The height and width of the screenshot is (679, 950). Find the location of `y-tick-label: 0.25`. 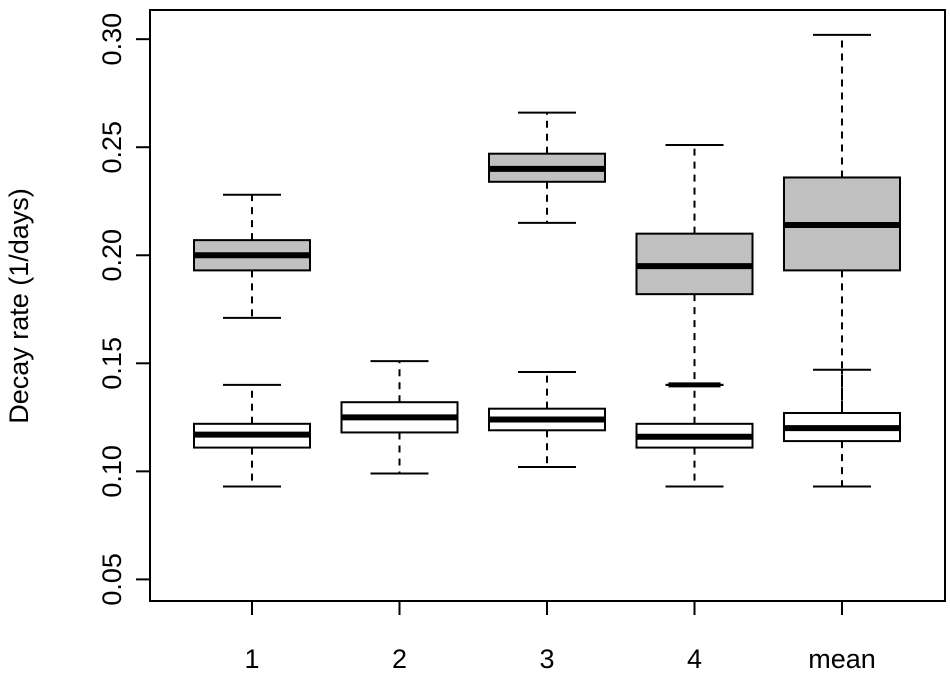

y-tick-label: 0.25 is located at coordinates (112, 147).